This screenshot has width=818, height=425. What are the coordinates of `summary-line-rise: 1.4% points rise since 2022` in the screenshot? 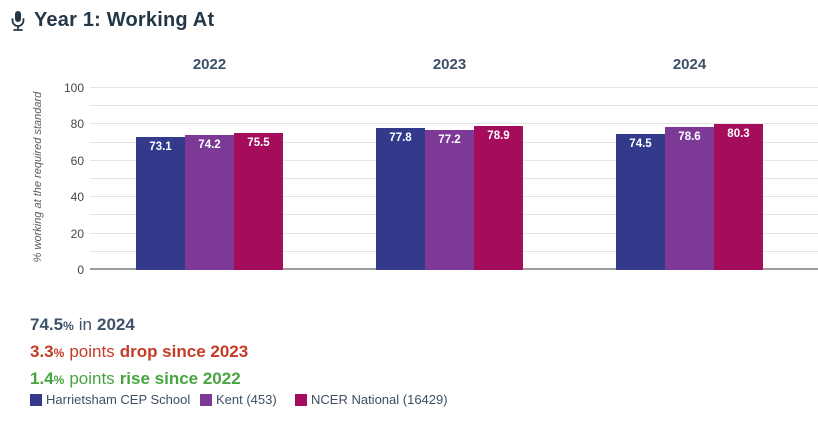 It's located at (139, 378).